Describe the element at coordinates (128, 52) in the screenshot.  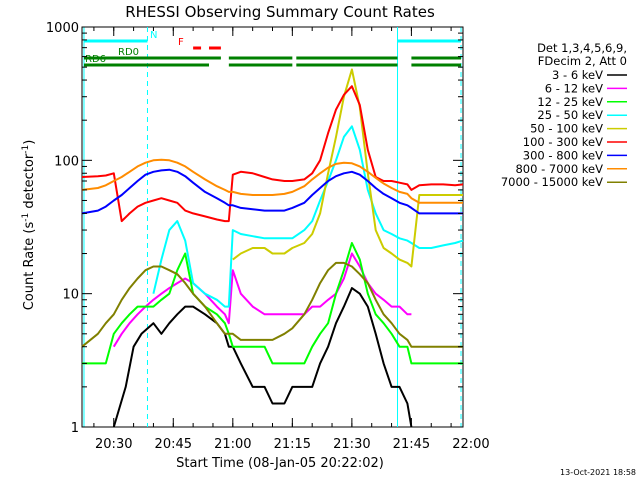
I see `flag-label: RD0` at that location.